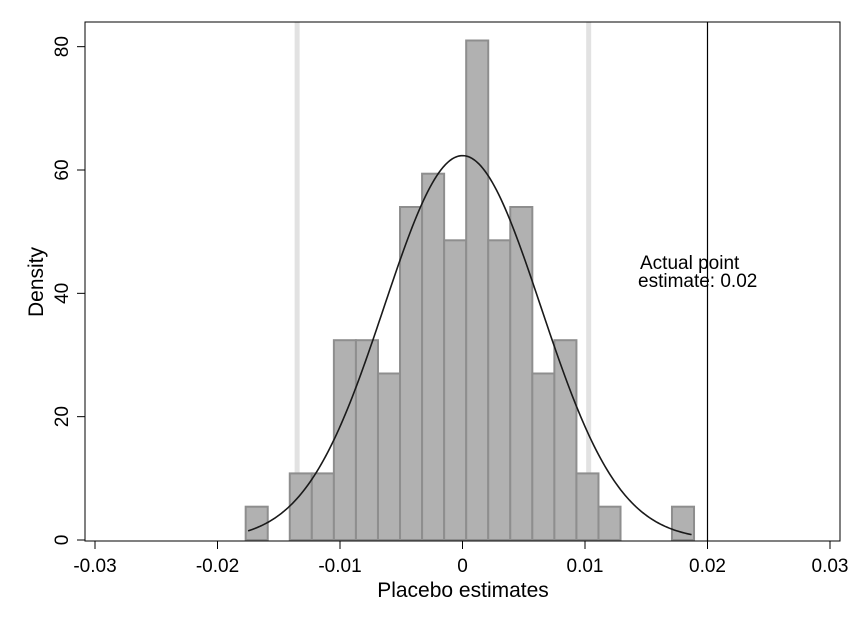 The width and height of the screenshot is (864, 633). What do you see at coordinates (830, 566) in the screenshot?
I see `x-tick-label: 0.03` at bounding box center [830, 566].